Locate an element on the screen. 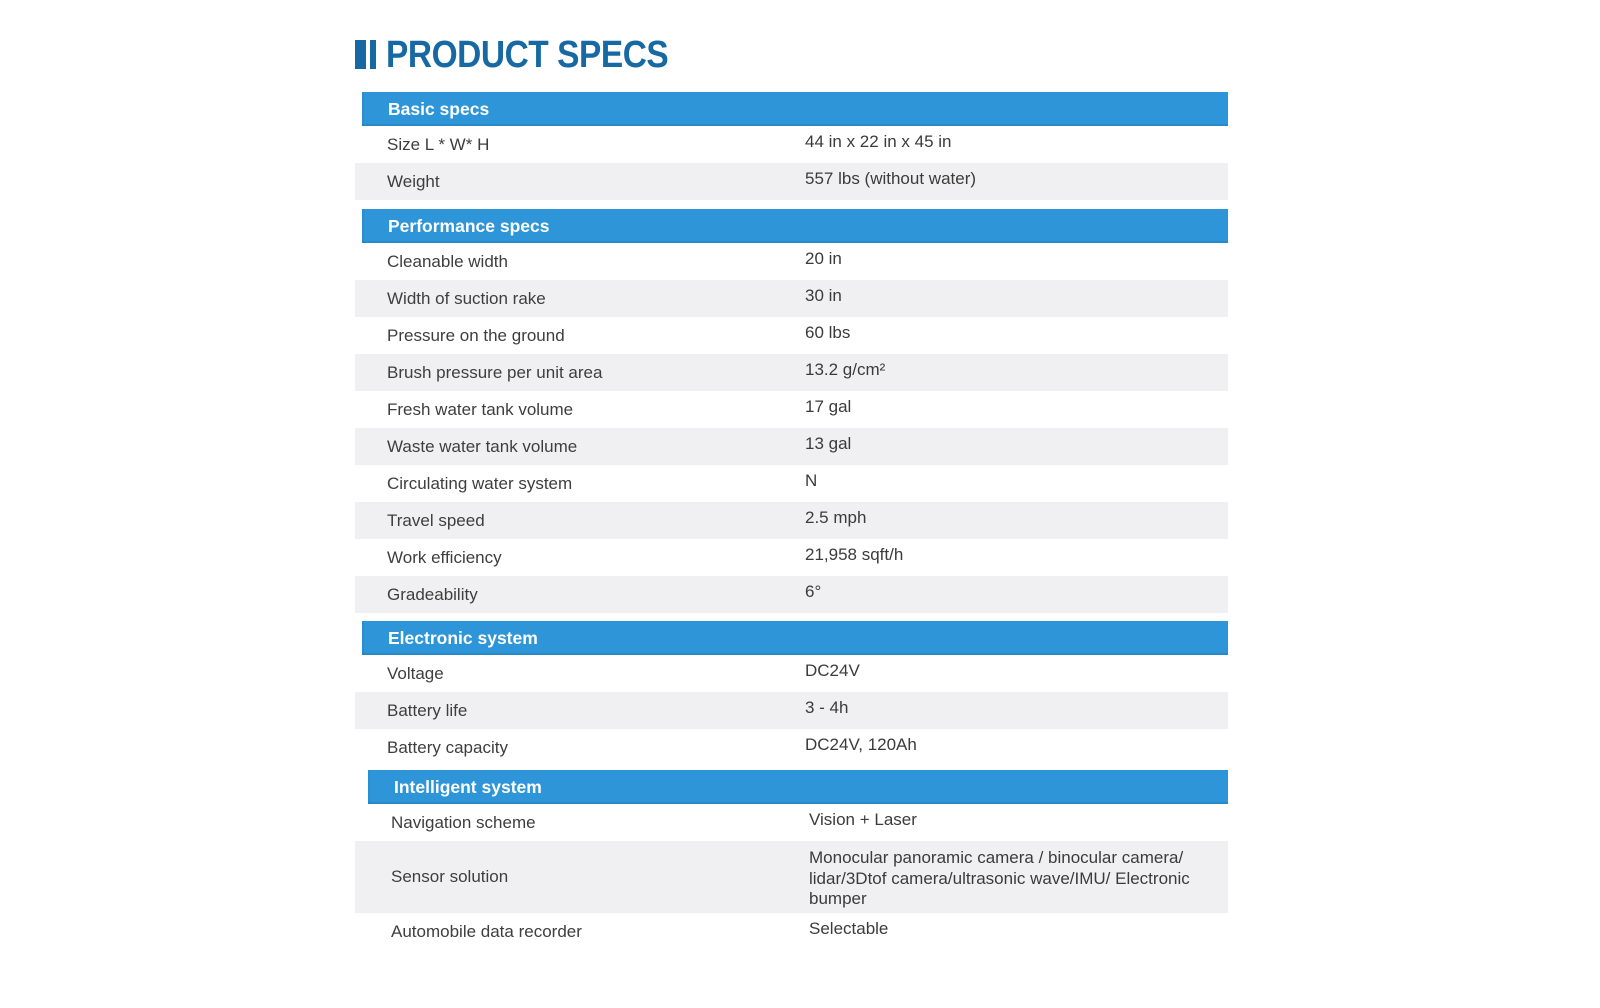 This screenshot has width=1600, height=1008. page-title: PRODUCT SPECS is located at coordinates (527, 55).